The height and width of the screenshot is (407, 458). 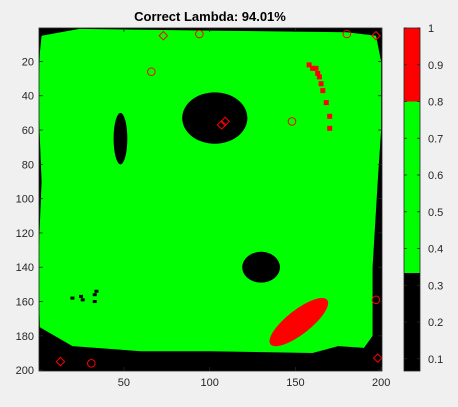 I want to click on colorbar-tick-label: 0.3, so click(x=435, y=286).